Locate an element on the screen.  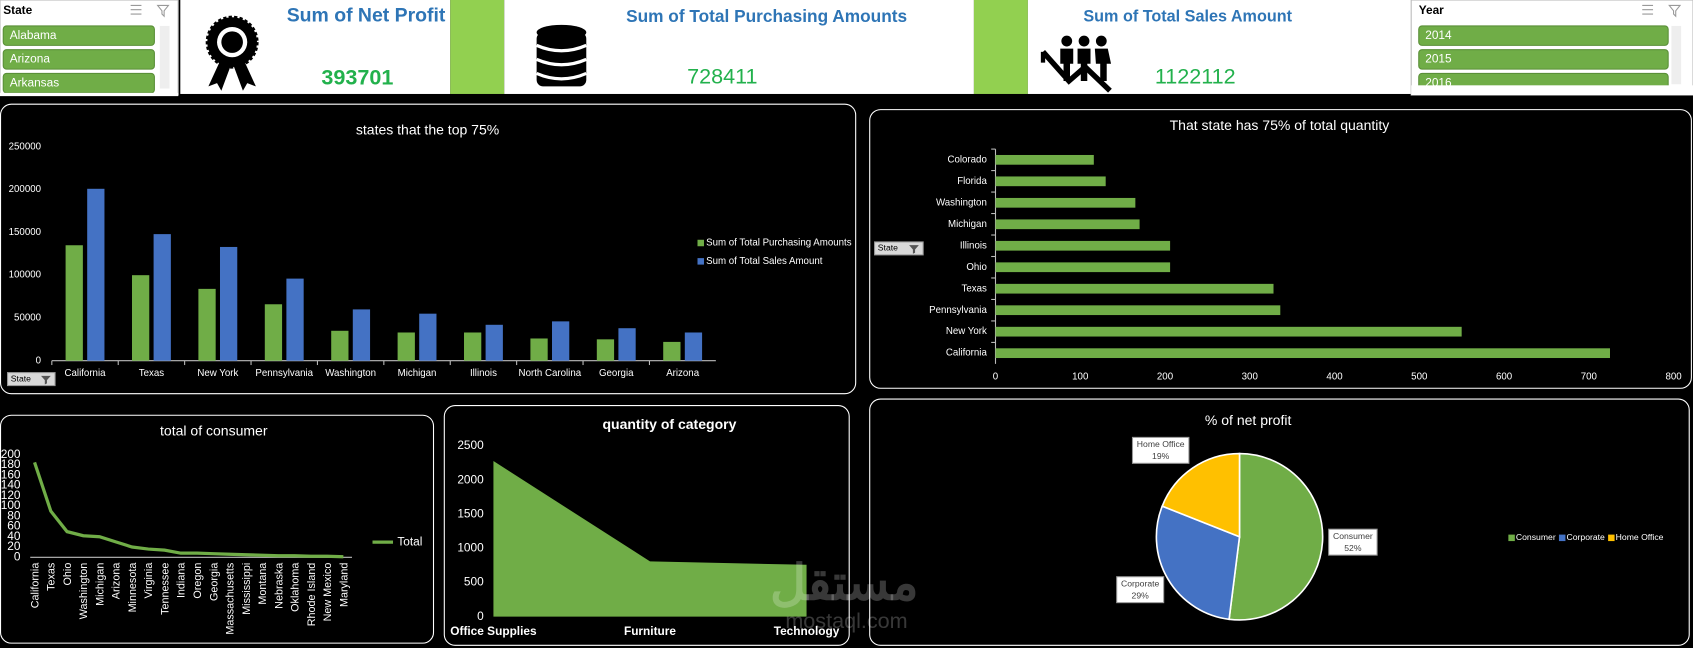
y-tick-label: Florida is located at coordinates (972, 181).